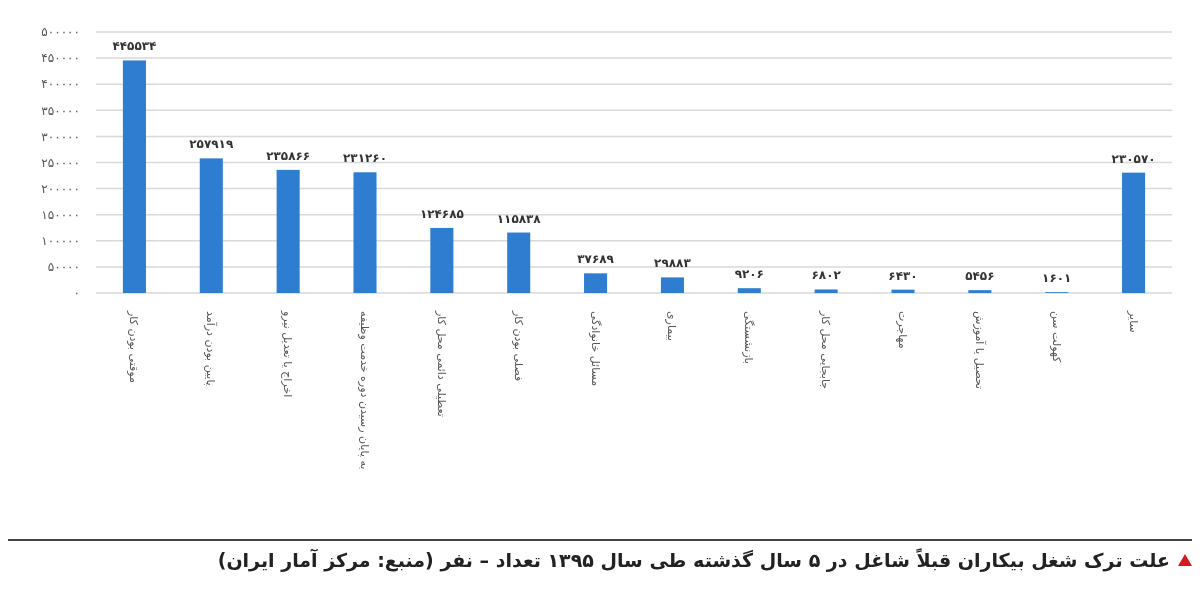 This screenshot has height=608, width=1200. I want to click on y-tick-label: ۵۰۰۰۰۰, so click(60, 32).